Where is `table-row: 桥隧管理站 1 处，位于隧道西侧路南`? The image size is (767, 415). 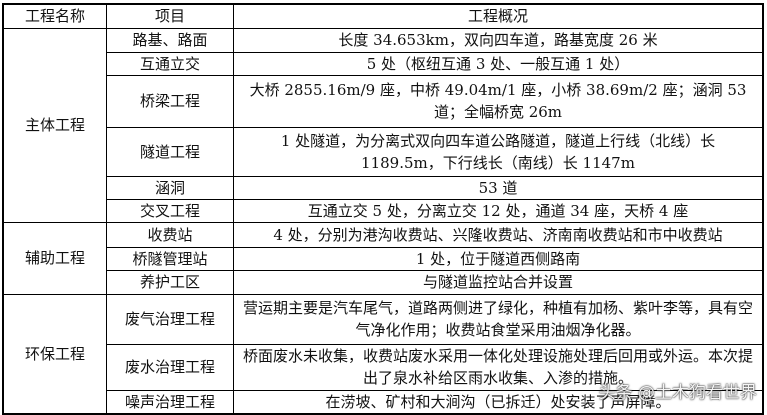
table-row: 桥隧管理站 1 处，位于隧道西侧路南 is located at coordinates (383, 258).